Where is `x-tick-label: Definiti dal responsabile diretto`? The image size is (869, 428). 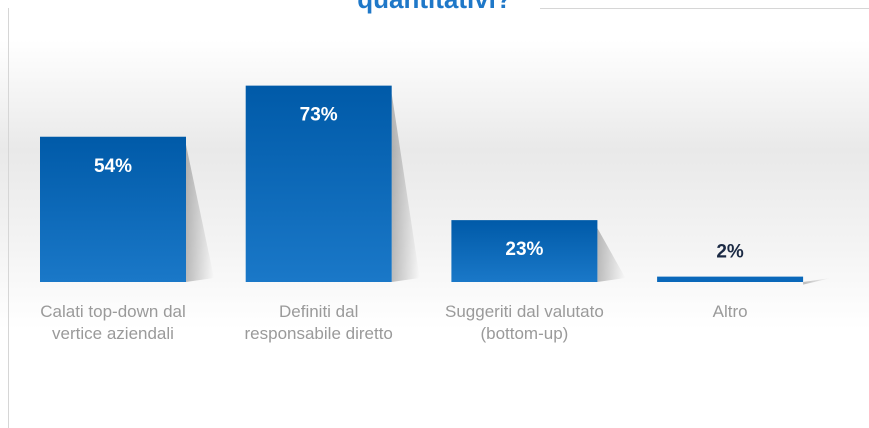
x-tick-label: Definiti dal responsabile diretto is located at coordinates (318, 322).